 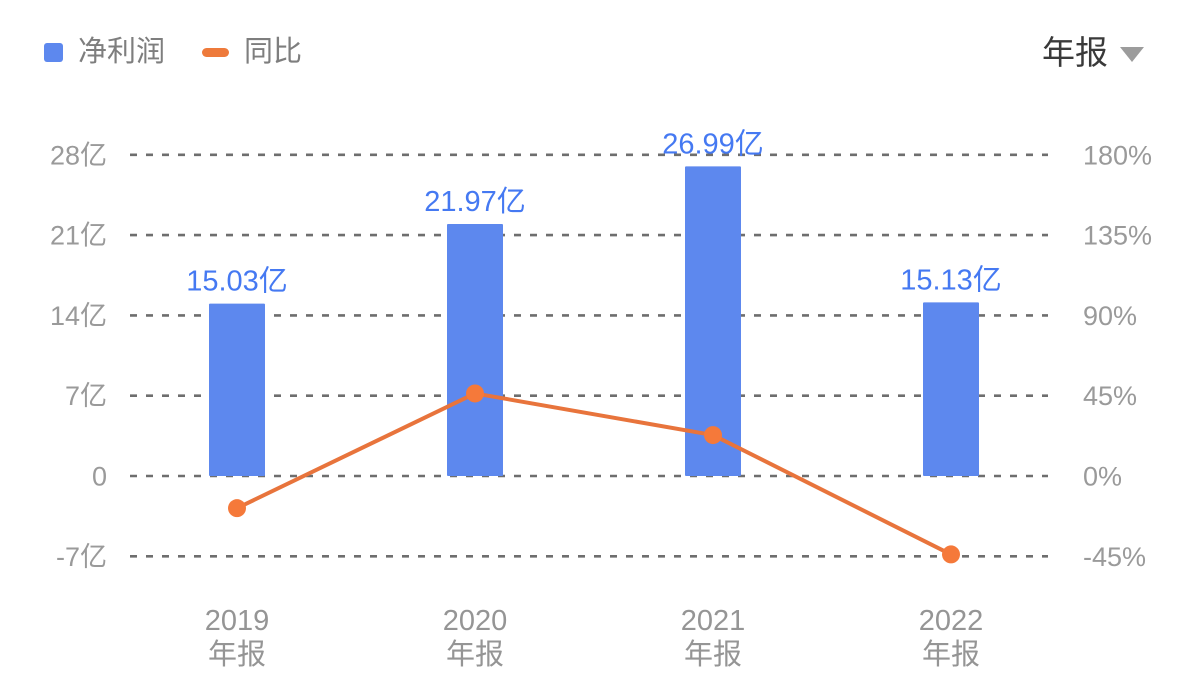 What do you see at coordinates (951, 279) in the screenshot?
I see `bar-value-label: 15.13亿` at bounding box center [951, 279].